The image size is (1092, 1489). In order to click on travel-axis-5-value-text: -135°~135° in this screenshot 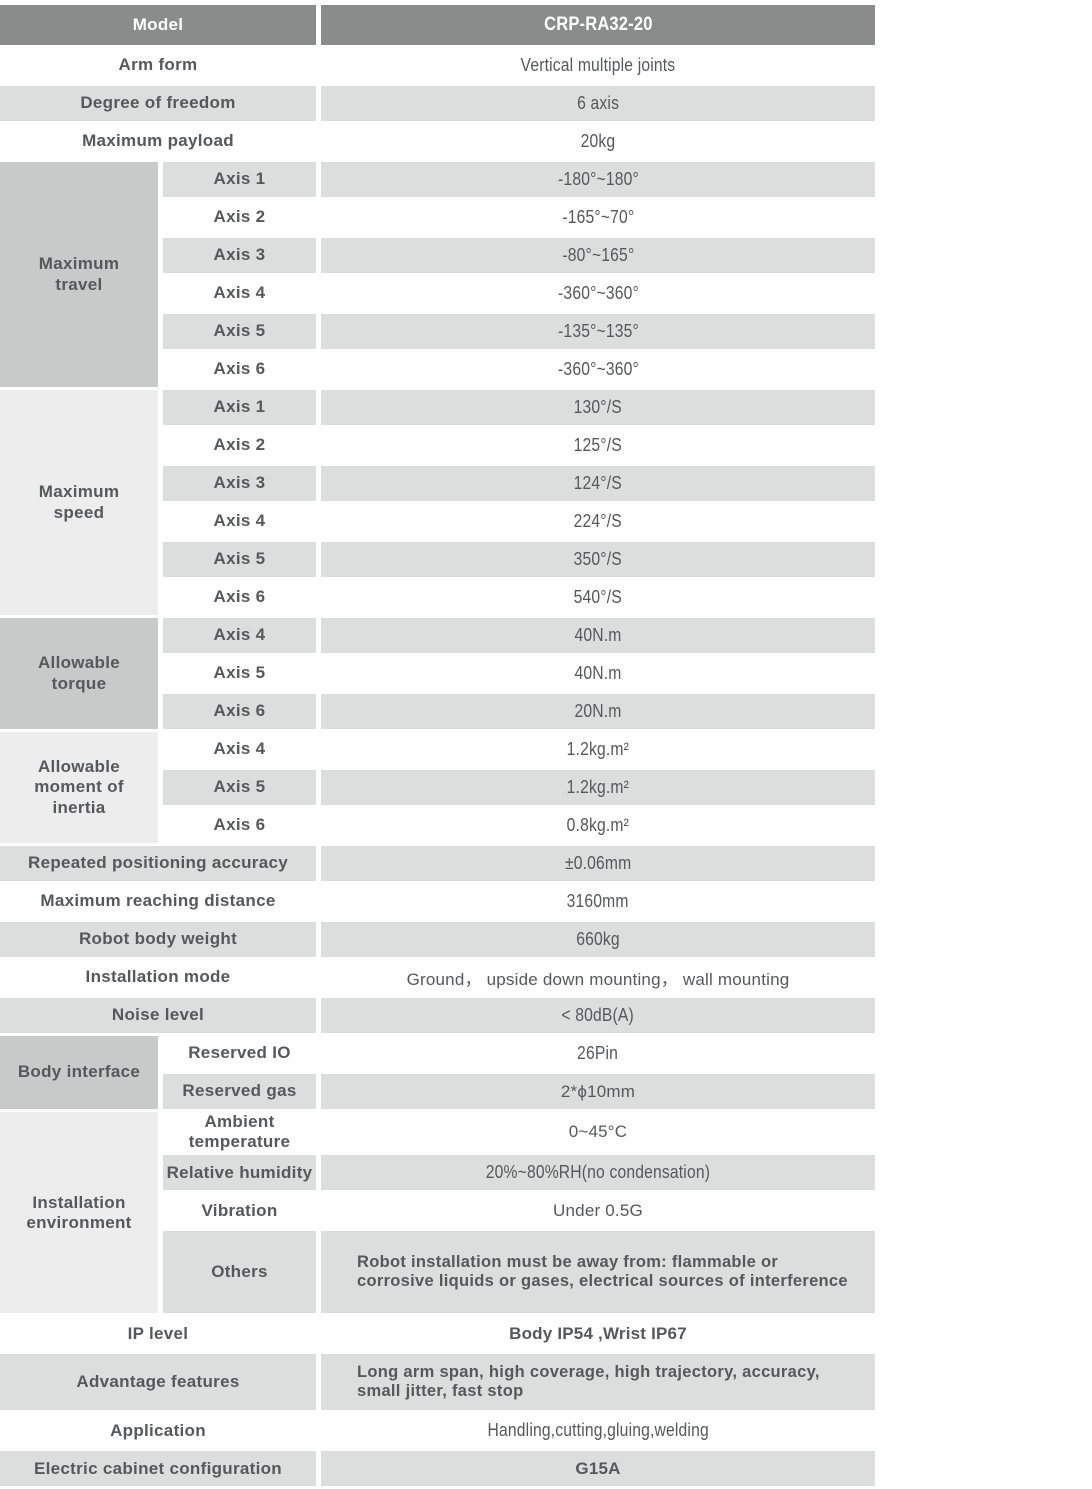, I will do `click(598, 331)`.